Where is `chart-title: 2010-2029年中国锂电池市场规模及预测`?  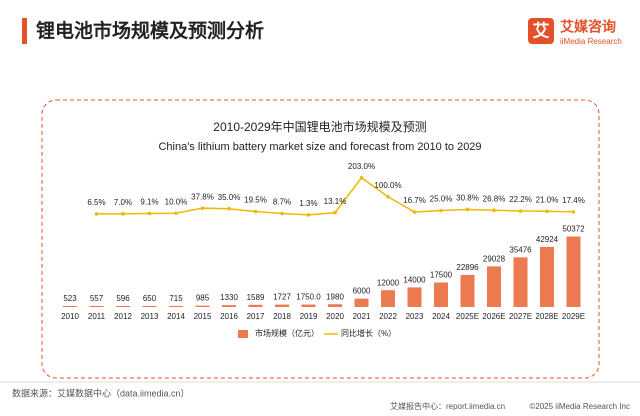 chart-title: 2010-2029年中国锂电池市场规模及预测 is located at coordinates (319, 126).